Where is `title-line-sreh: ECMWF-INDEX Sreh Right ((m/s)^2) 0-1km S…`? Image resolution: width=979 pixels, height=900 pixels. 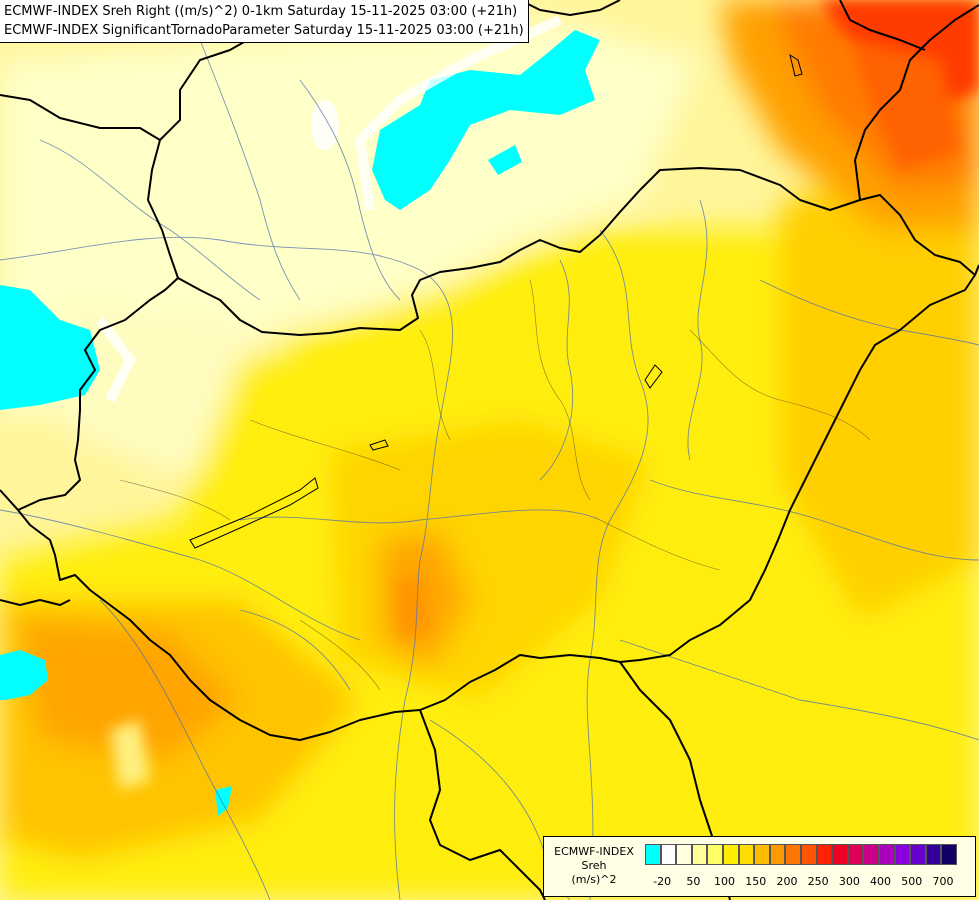 title-line-sreh: ECMWF-INDEX Sreh Right ((m/s)^2) 0-1km S… is located at coordinates (261, 11).